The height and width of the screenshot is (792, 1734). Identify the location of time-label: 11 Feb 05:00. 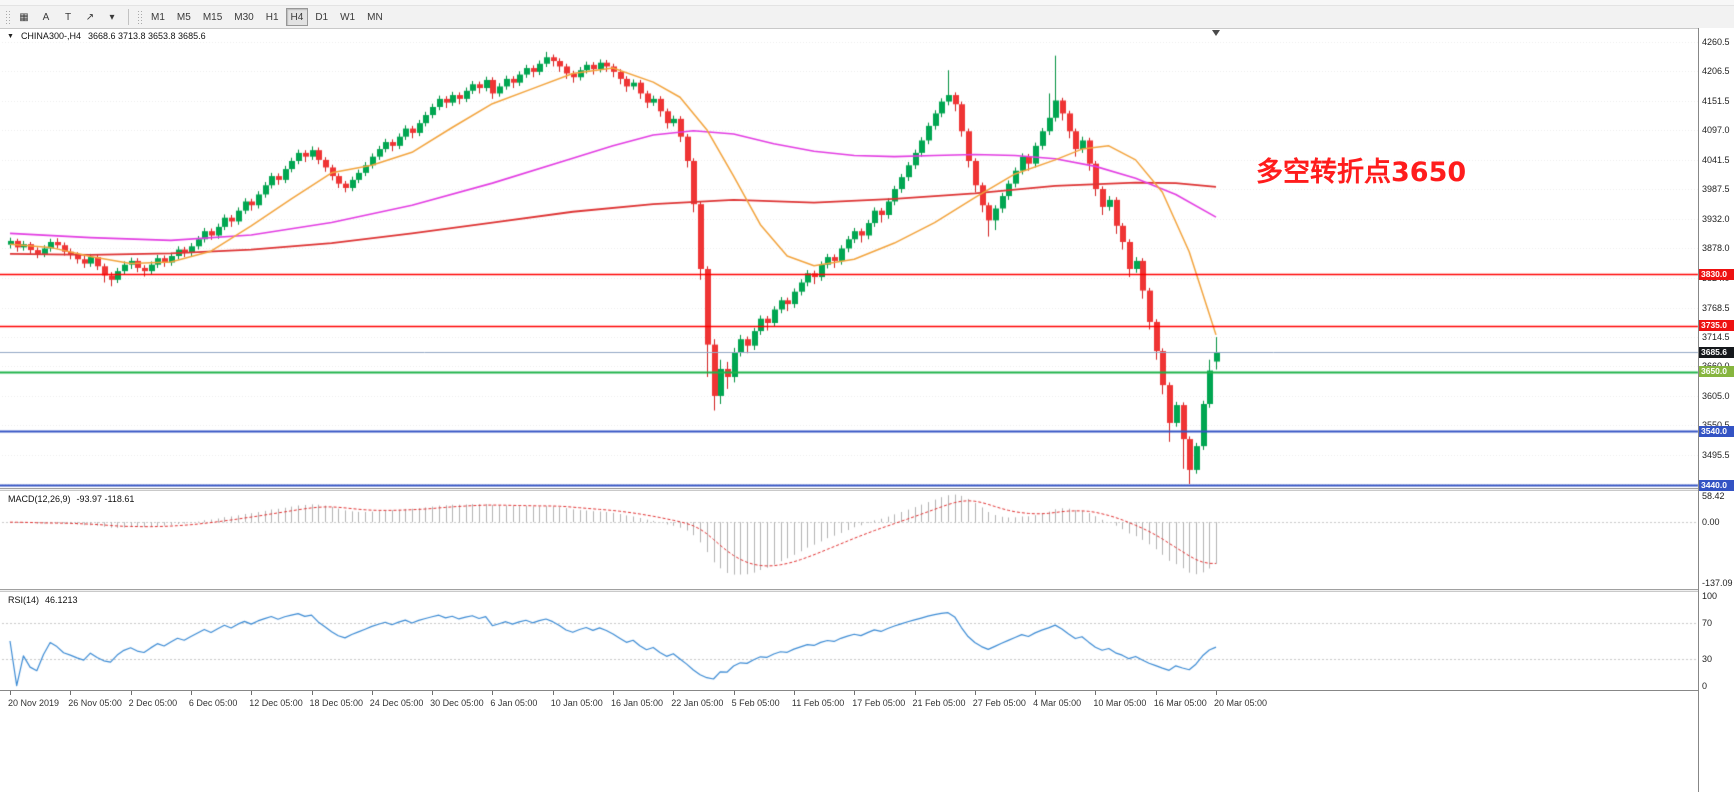
(818, 703).